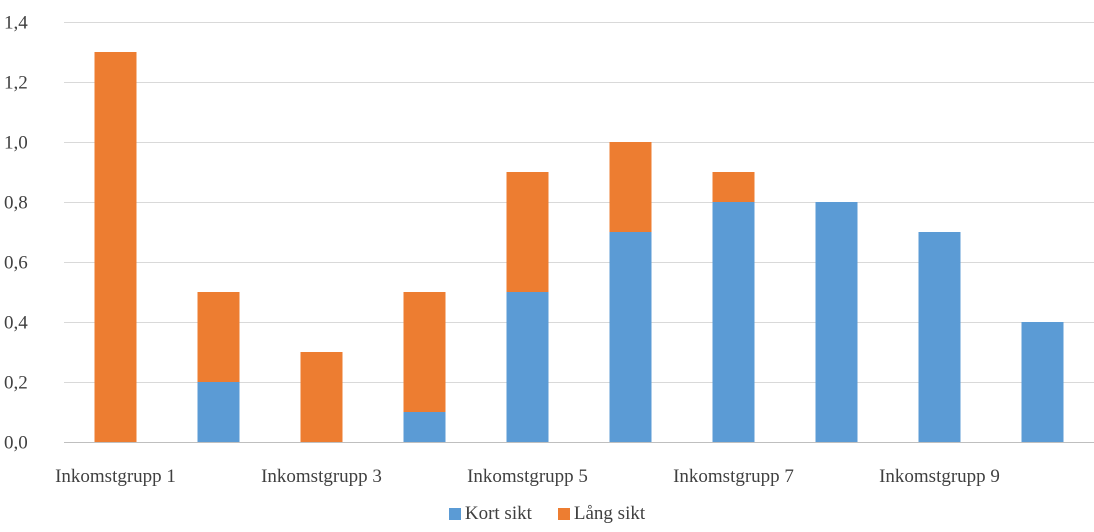 Image resolution: width=1094 pixels, height=532 pixels. Describe the element at coordinates (563, 514) in the screenshot. I see `legend-swatch-lang-sikt` at that location.